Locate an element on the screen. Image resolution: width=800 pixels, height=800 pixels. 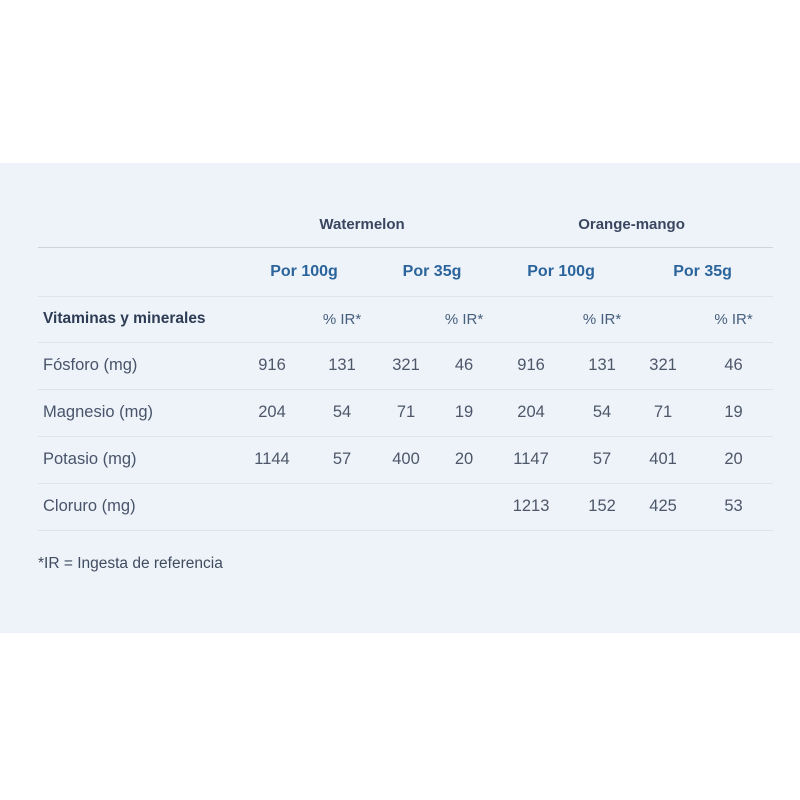
value-cell: 1147 is located at coordinates (531, 460).